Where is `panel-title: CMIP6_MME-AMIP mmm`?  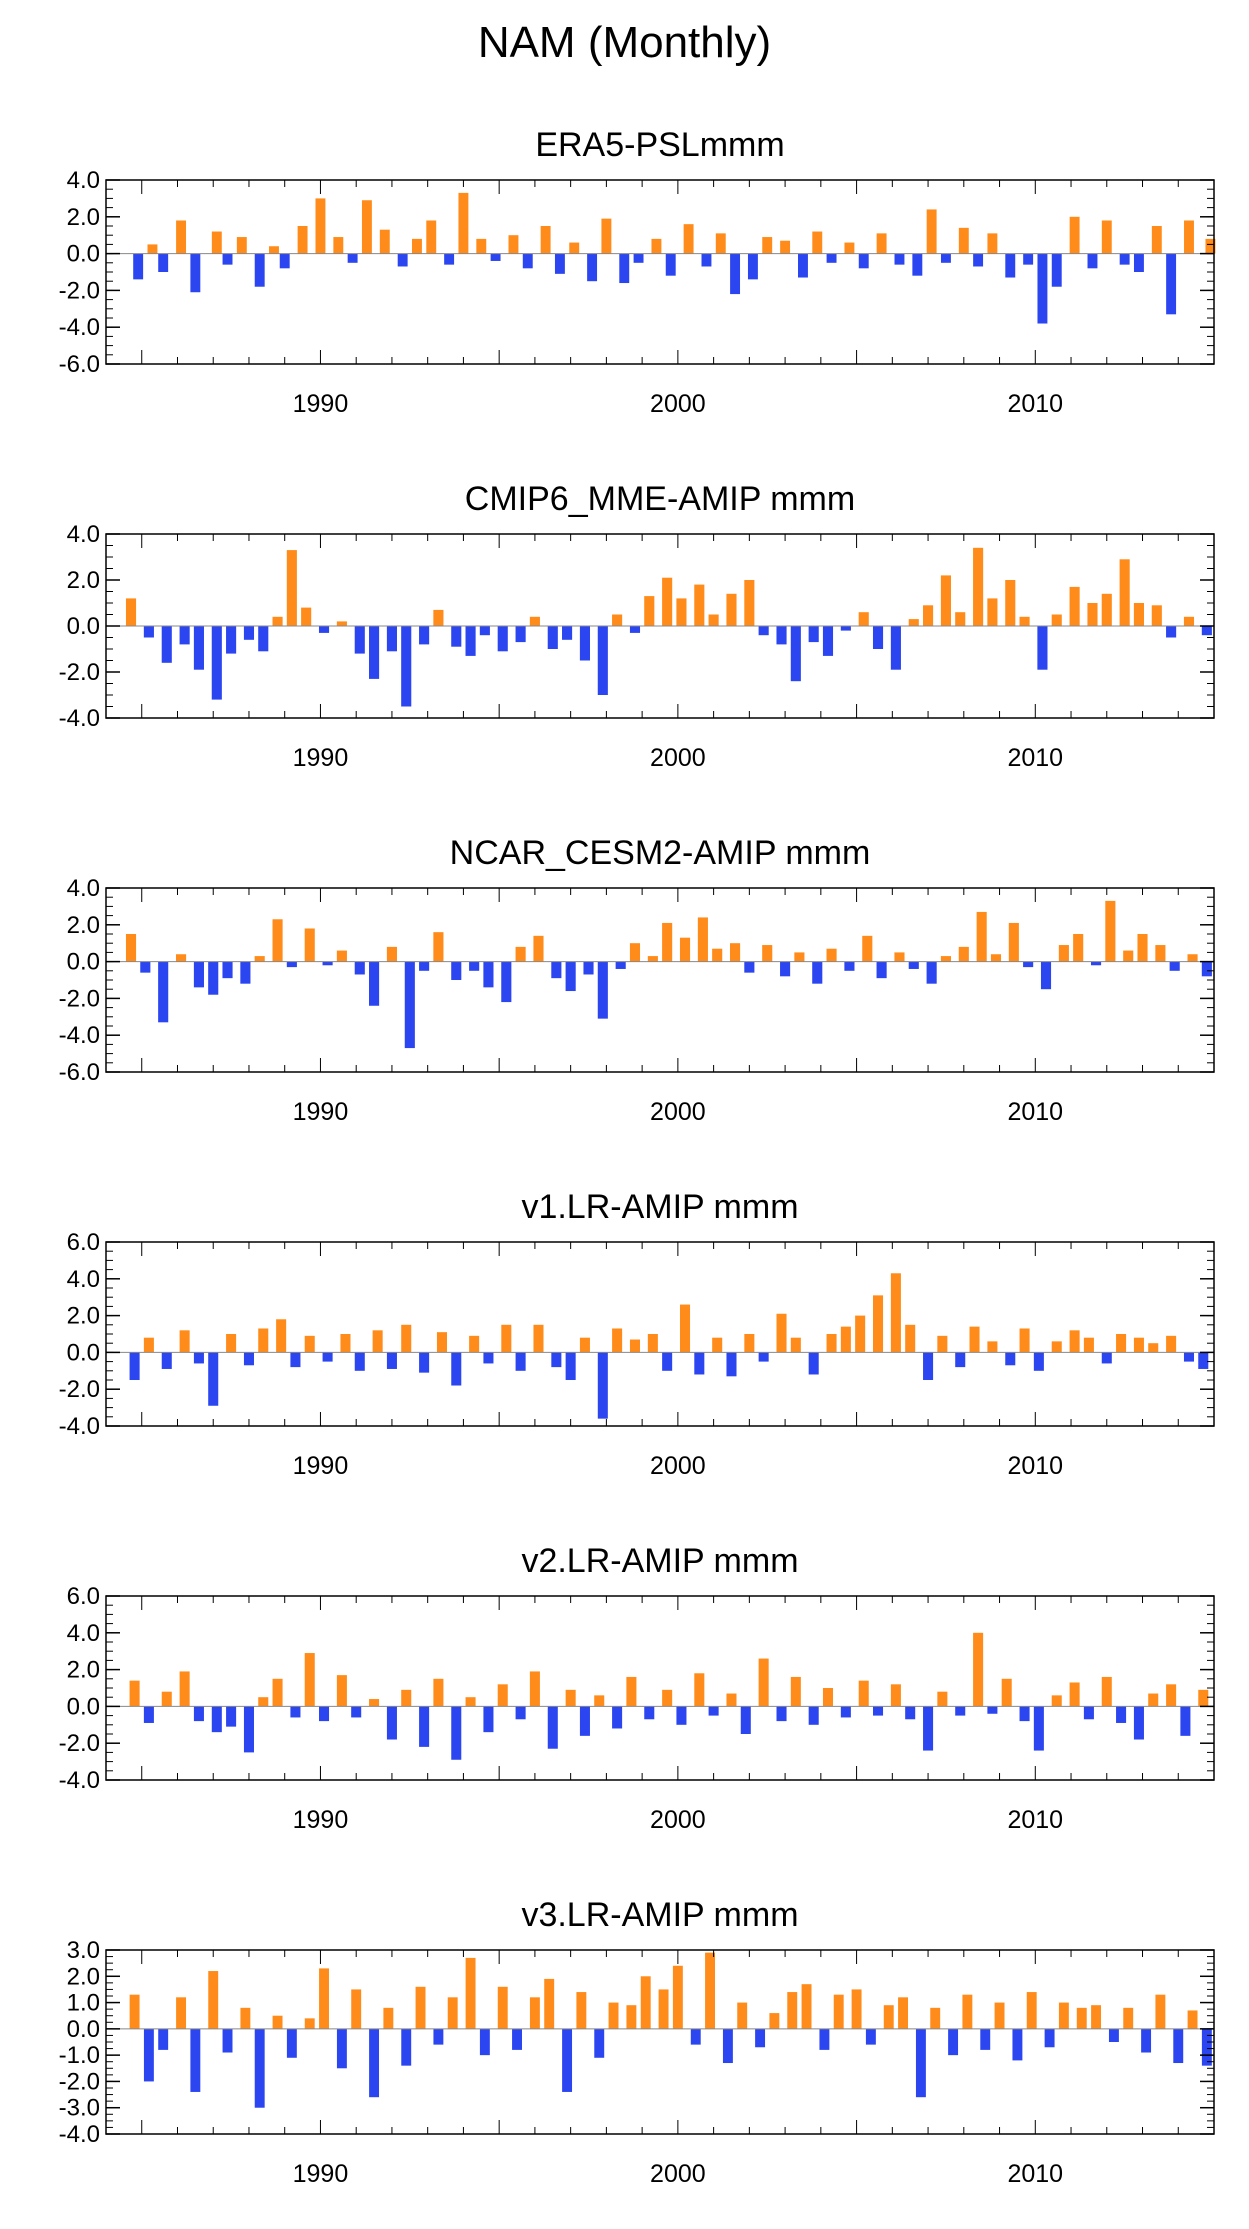 panel-title: CMIP6_MME-AMIP mmm is located at coordinates (660, 499).